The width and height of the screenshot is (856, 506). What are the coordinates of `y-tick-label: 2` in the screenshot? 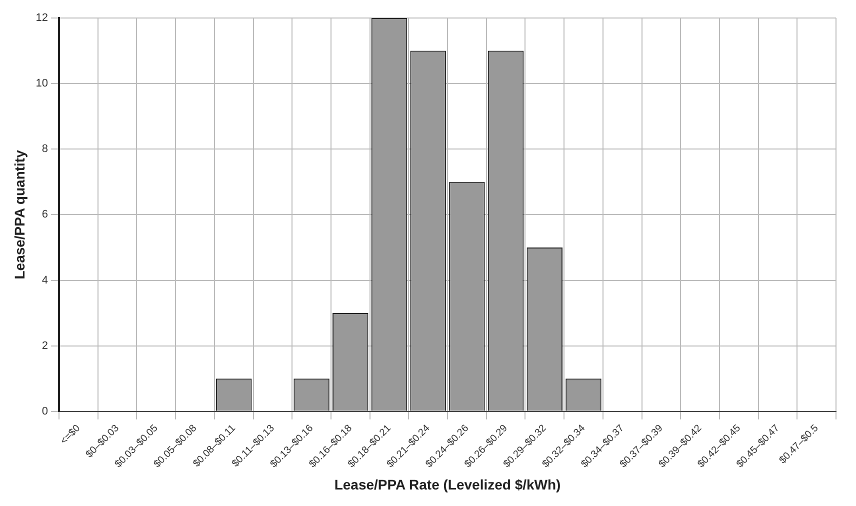 It's located at (45, 346).